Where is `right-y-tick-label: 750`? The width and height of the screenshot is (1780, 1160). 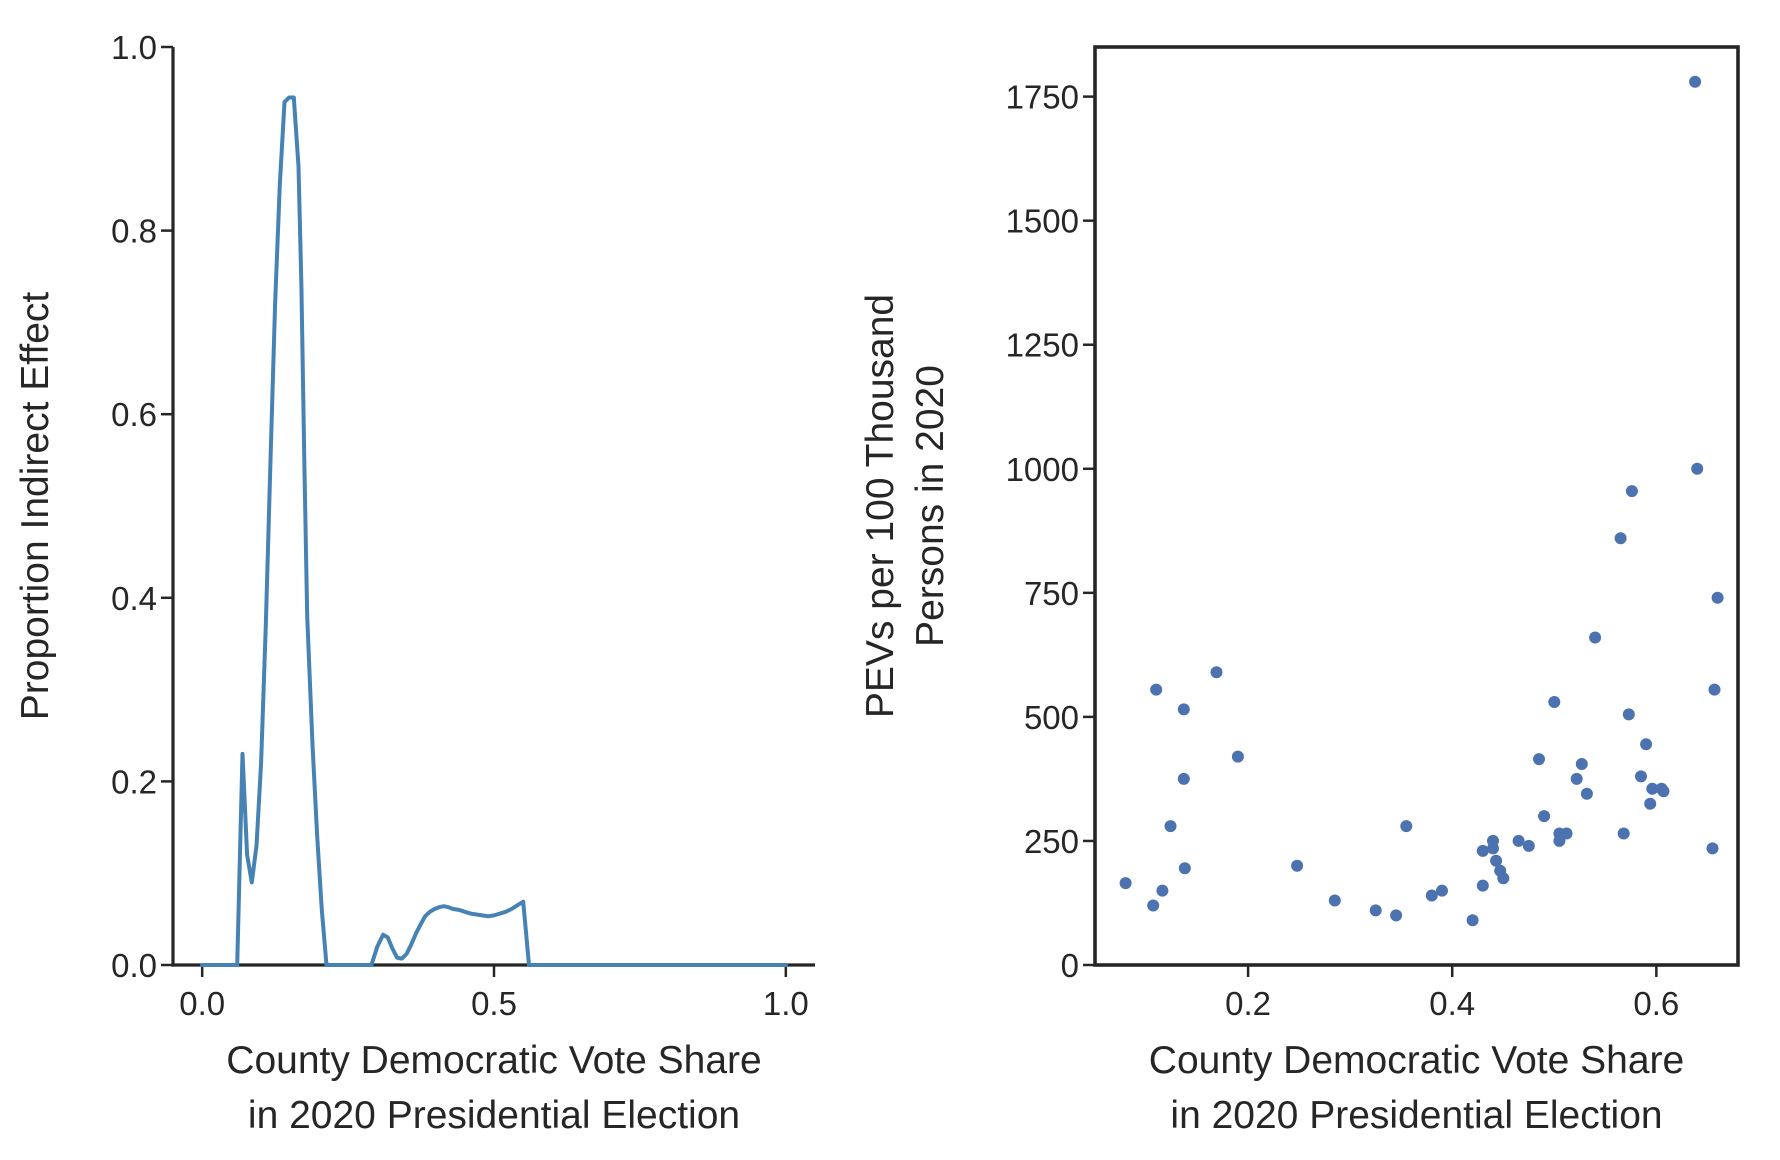 right-y-tick-label: 750 is located at coordinates (1051, 593).